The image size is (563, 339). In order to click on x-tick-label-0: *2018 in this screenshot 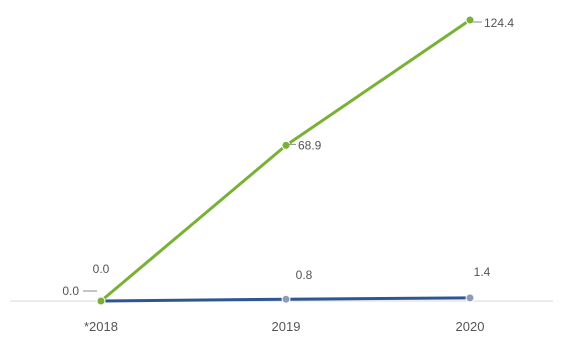, I will do `click(101, 326)`.